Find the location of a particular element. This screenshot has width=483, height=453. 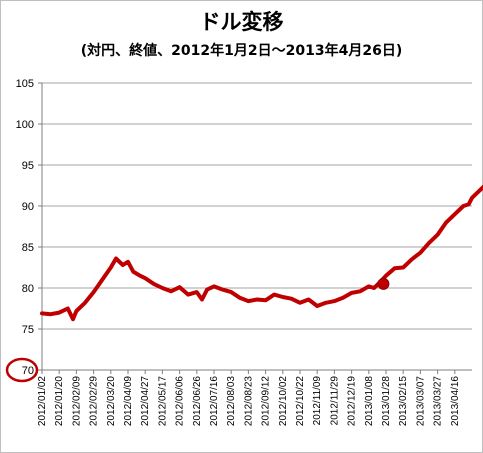

x-tick-label: 2012/05/17 is located at coordinates (162, 401).